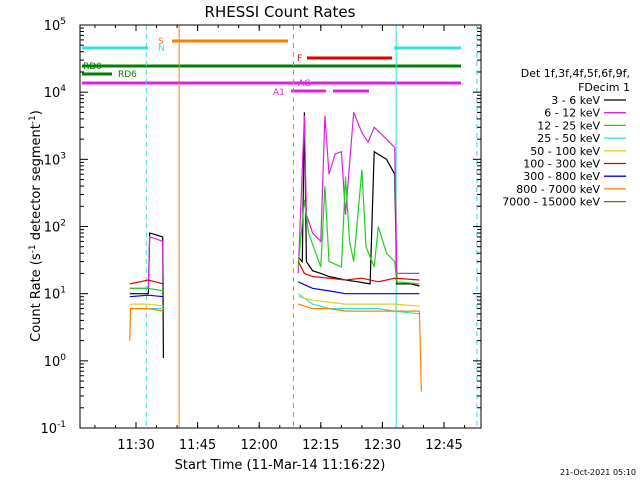 This screenshot has height=480, width=640. What do you see at coordinates (55, 25) in the screenshot?
I see `y-tick-label-6: 10⁵` at bounding box center [55, 25].